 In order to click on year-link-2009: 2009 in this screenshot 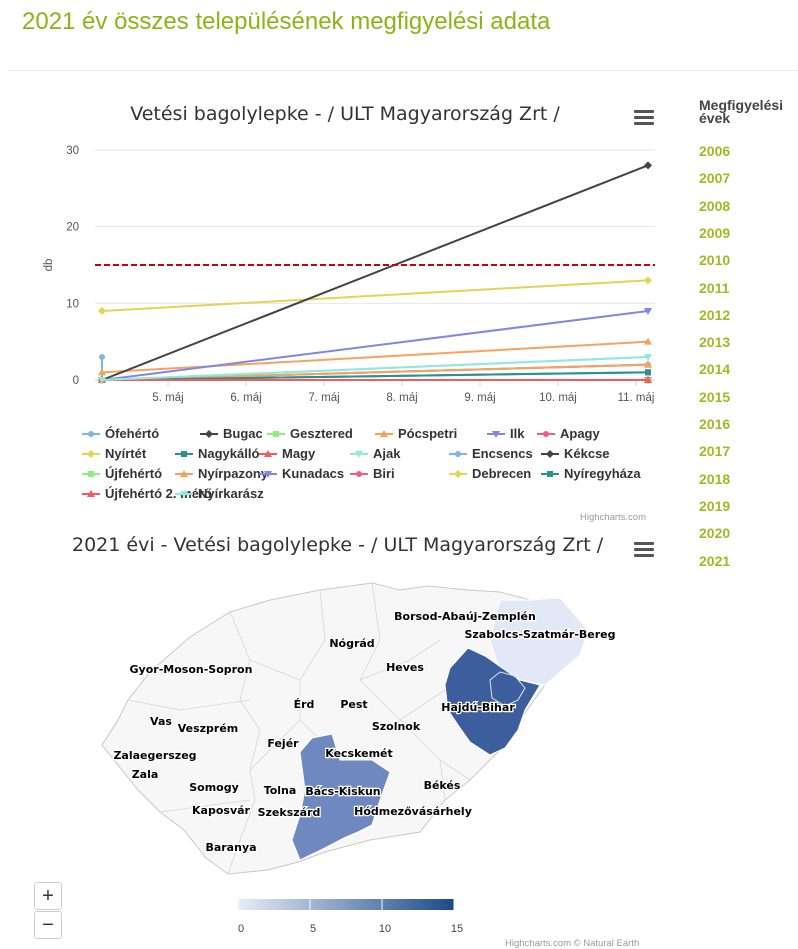, I will do `click(715, 232)`.